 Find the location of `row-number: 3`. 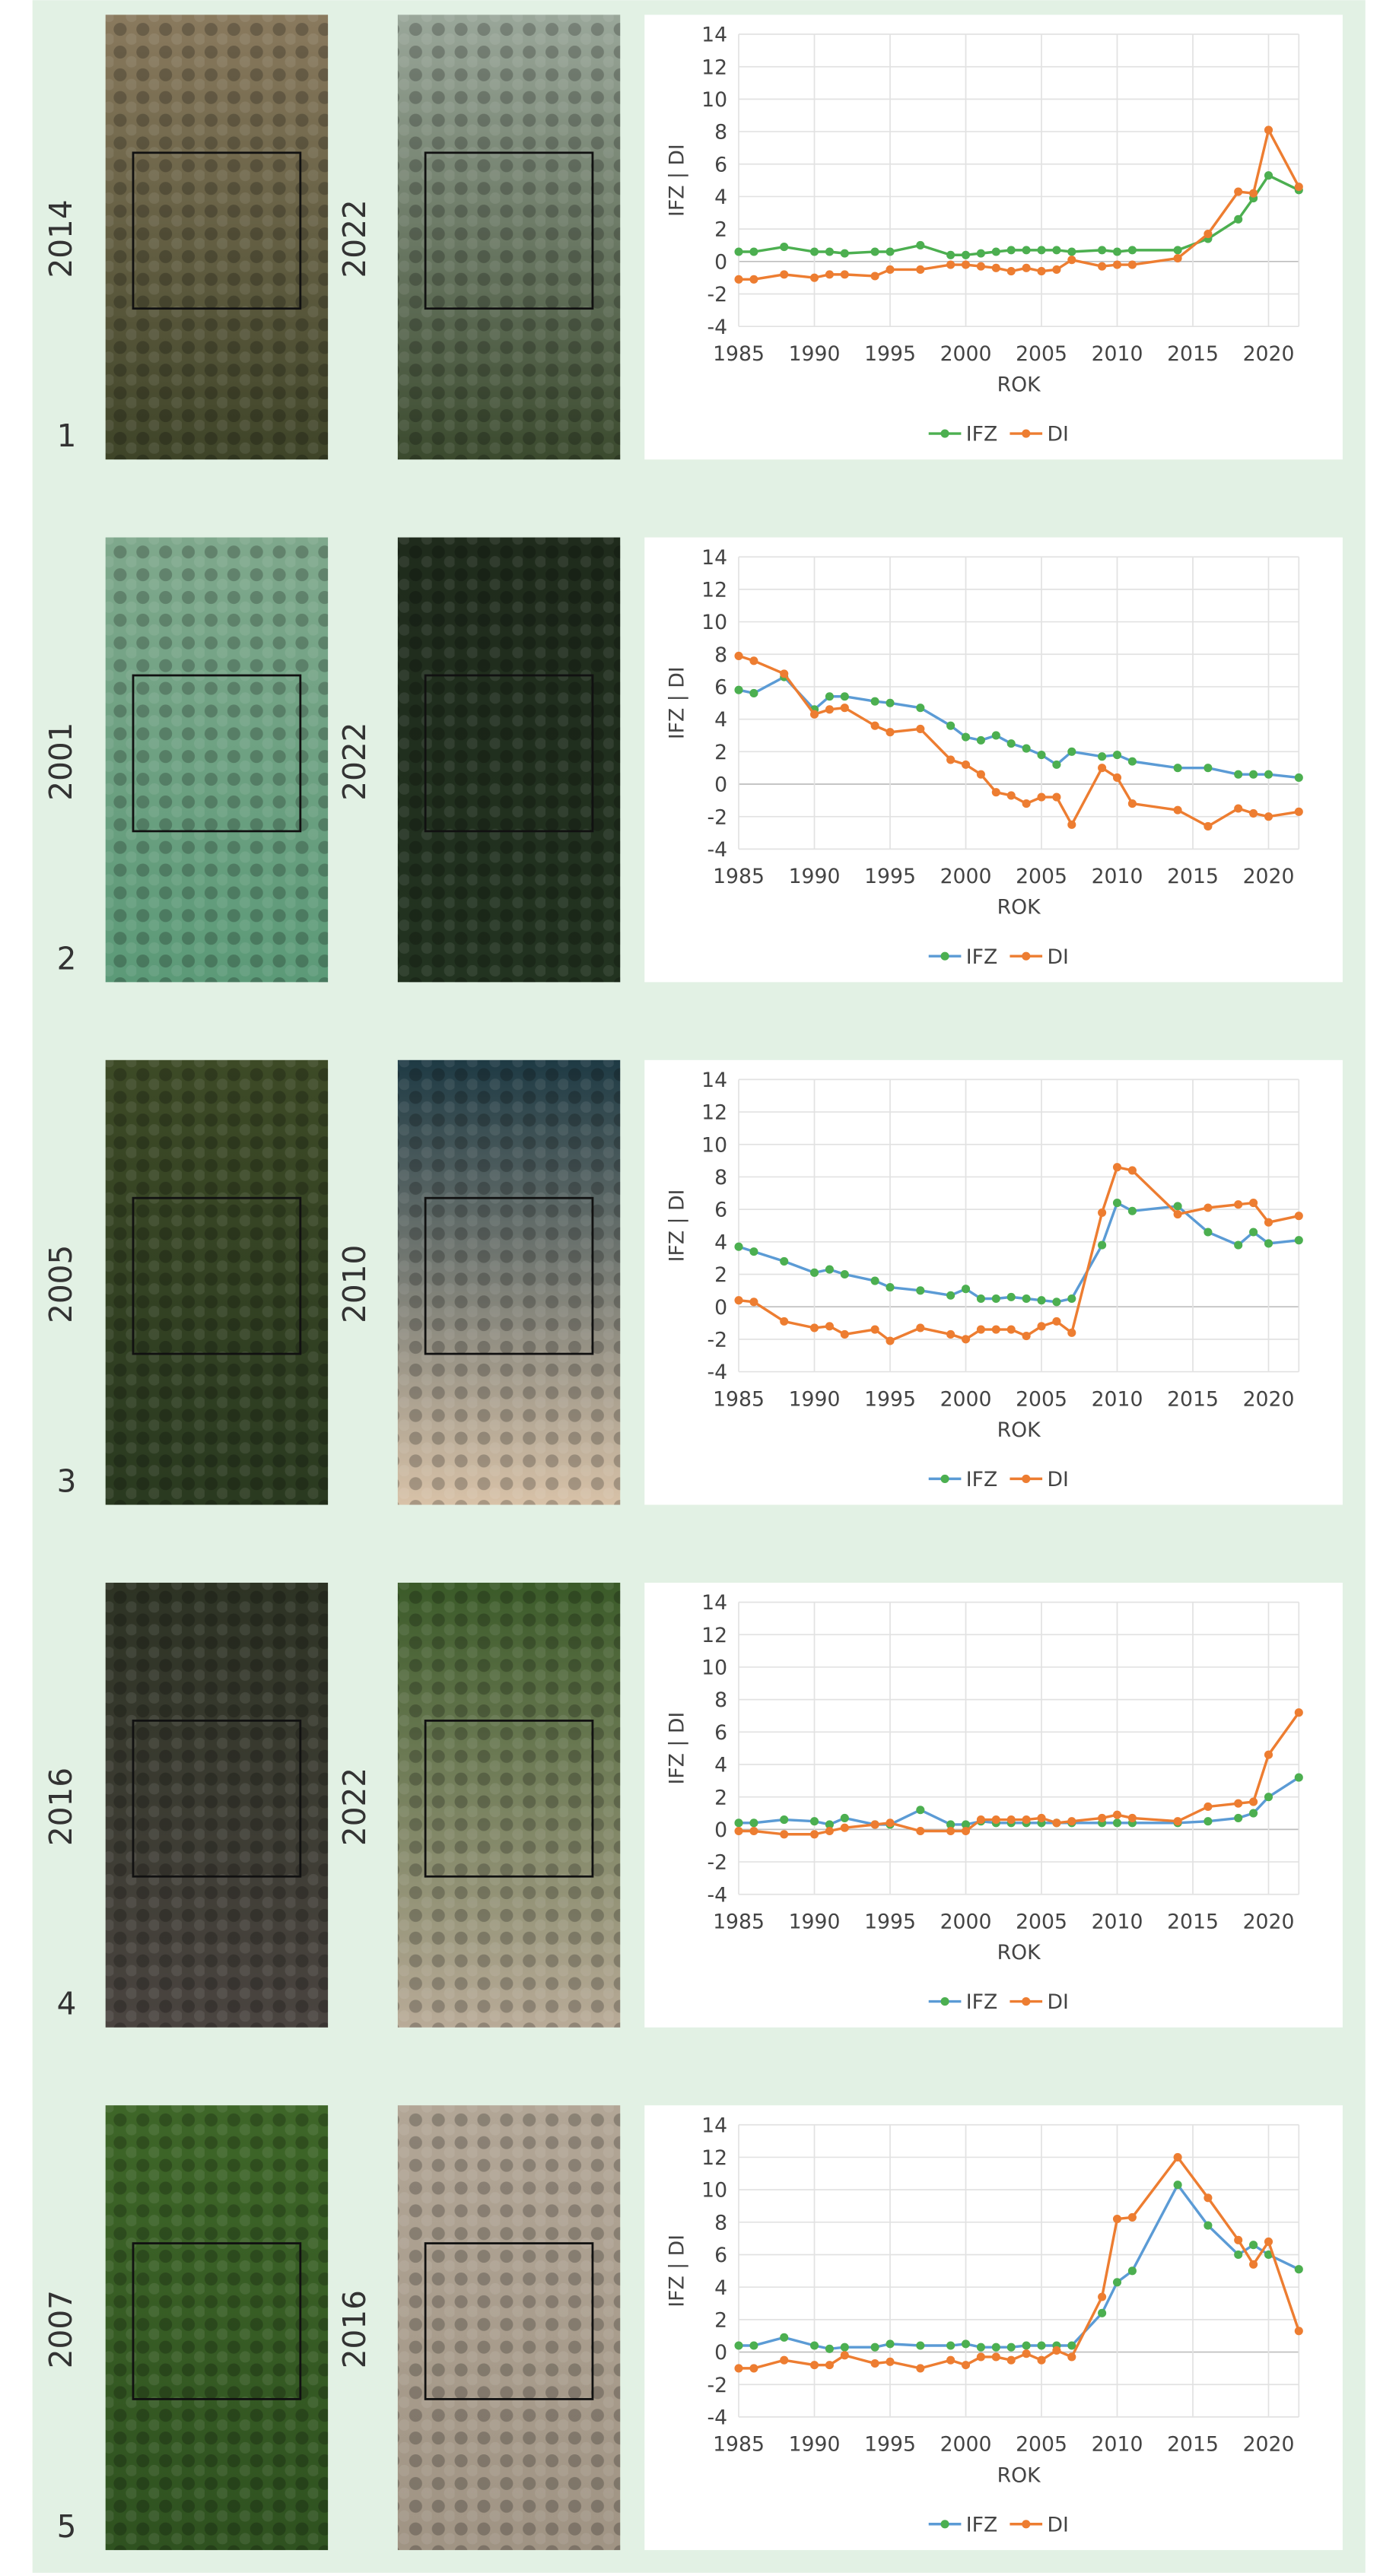

row-number: 3 is located at coordinates (67, 1481).